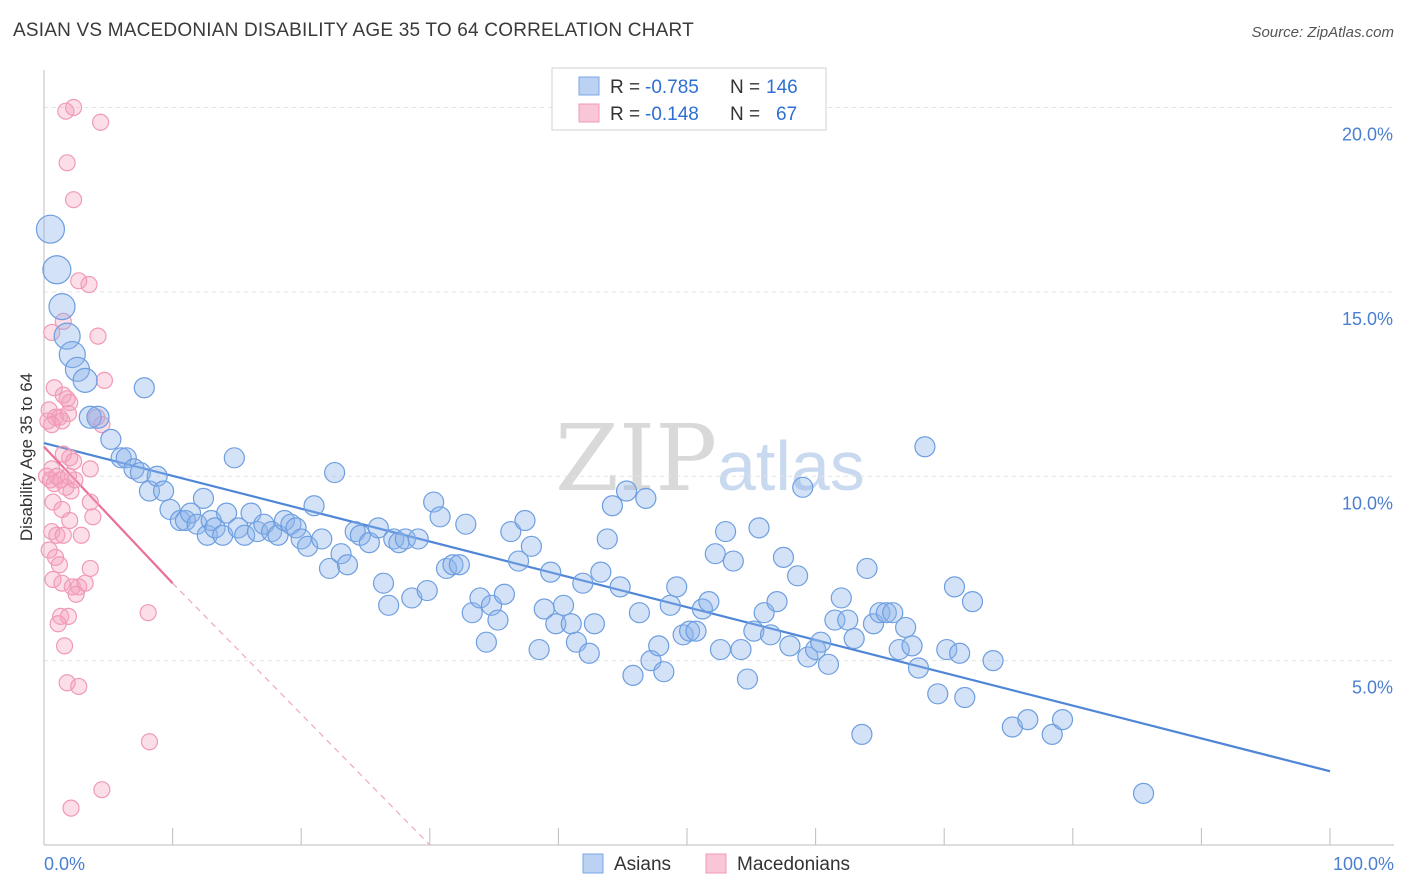 This screenshot has width=1406, height=892. What do you see at coordinates (710, 458) in the screenshot?
I see `watermark: ZIP atlas` at bounding box center [710, 458].